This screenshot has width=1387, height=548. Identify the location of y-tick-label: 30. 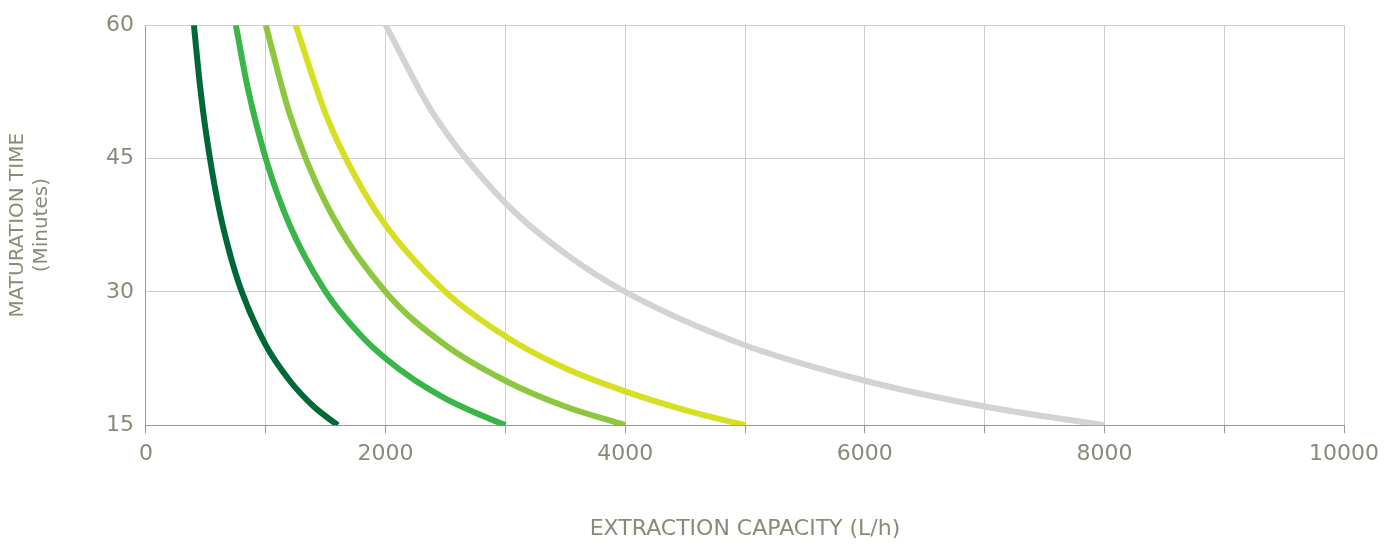
(119, 290).